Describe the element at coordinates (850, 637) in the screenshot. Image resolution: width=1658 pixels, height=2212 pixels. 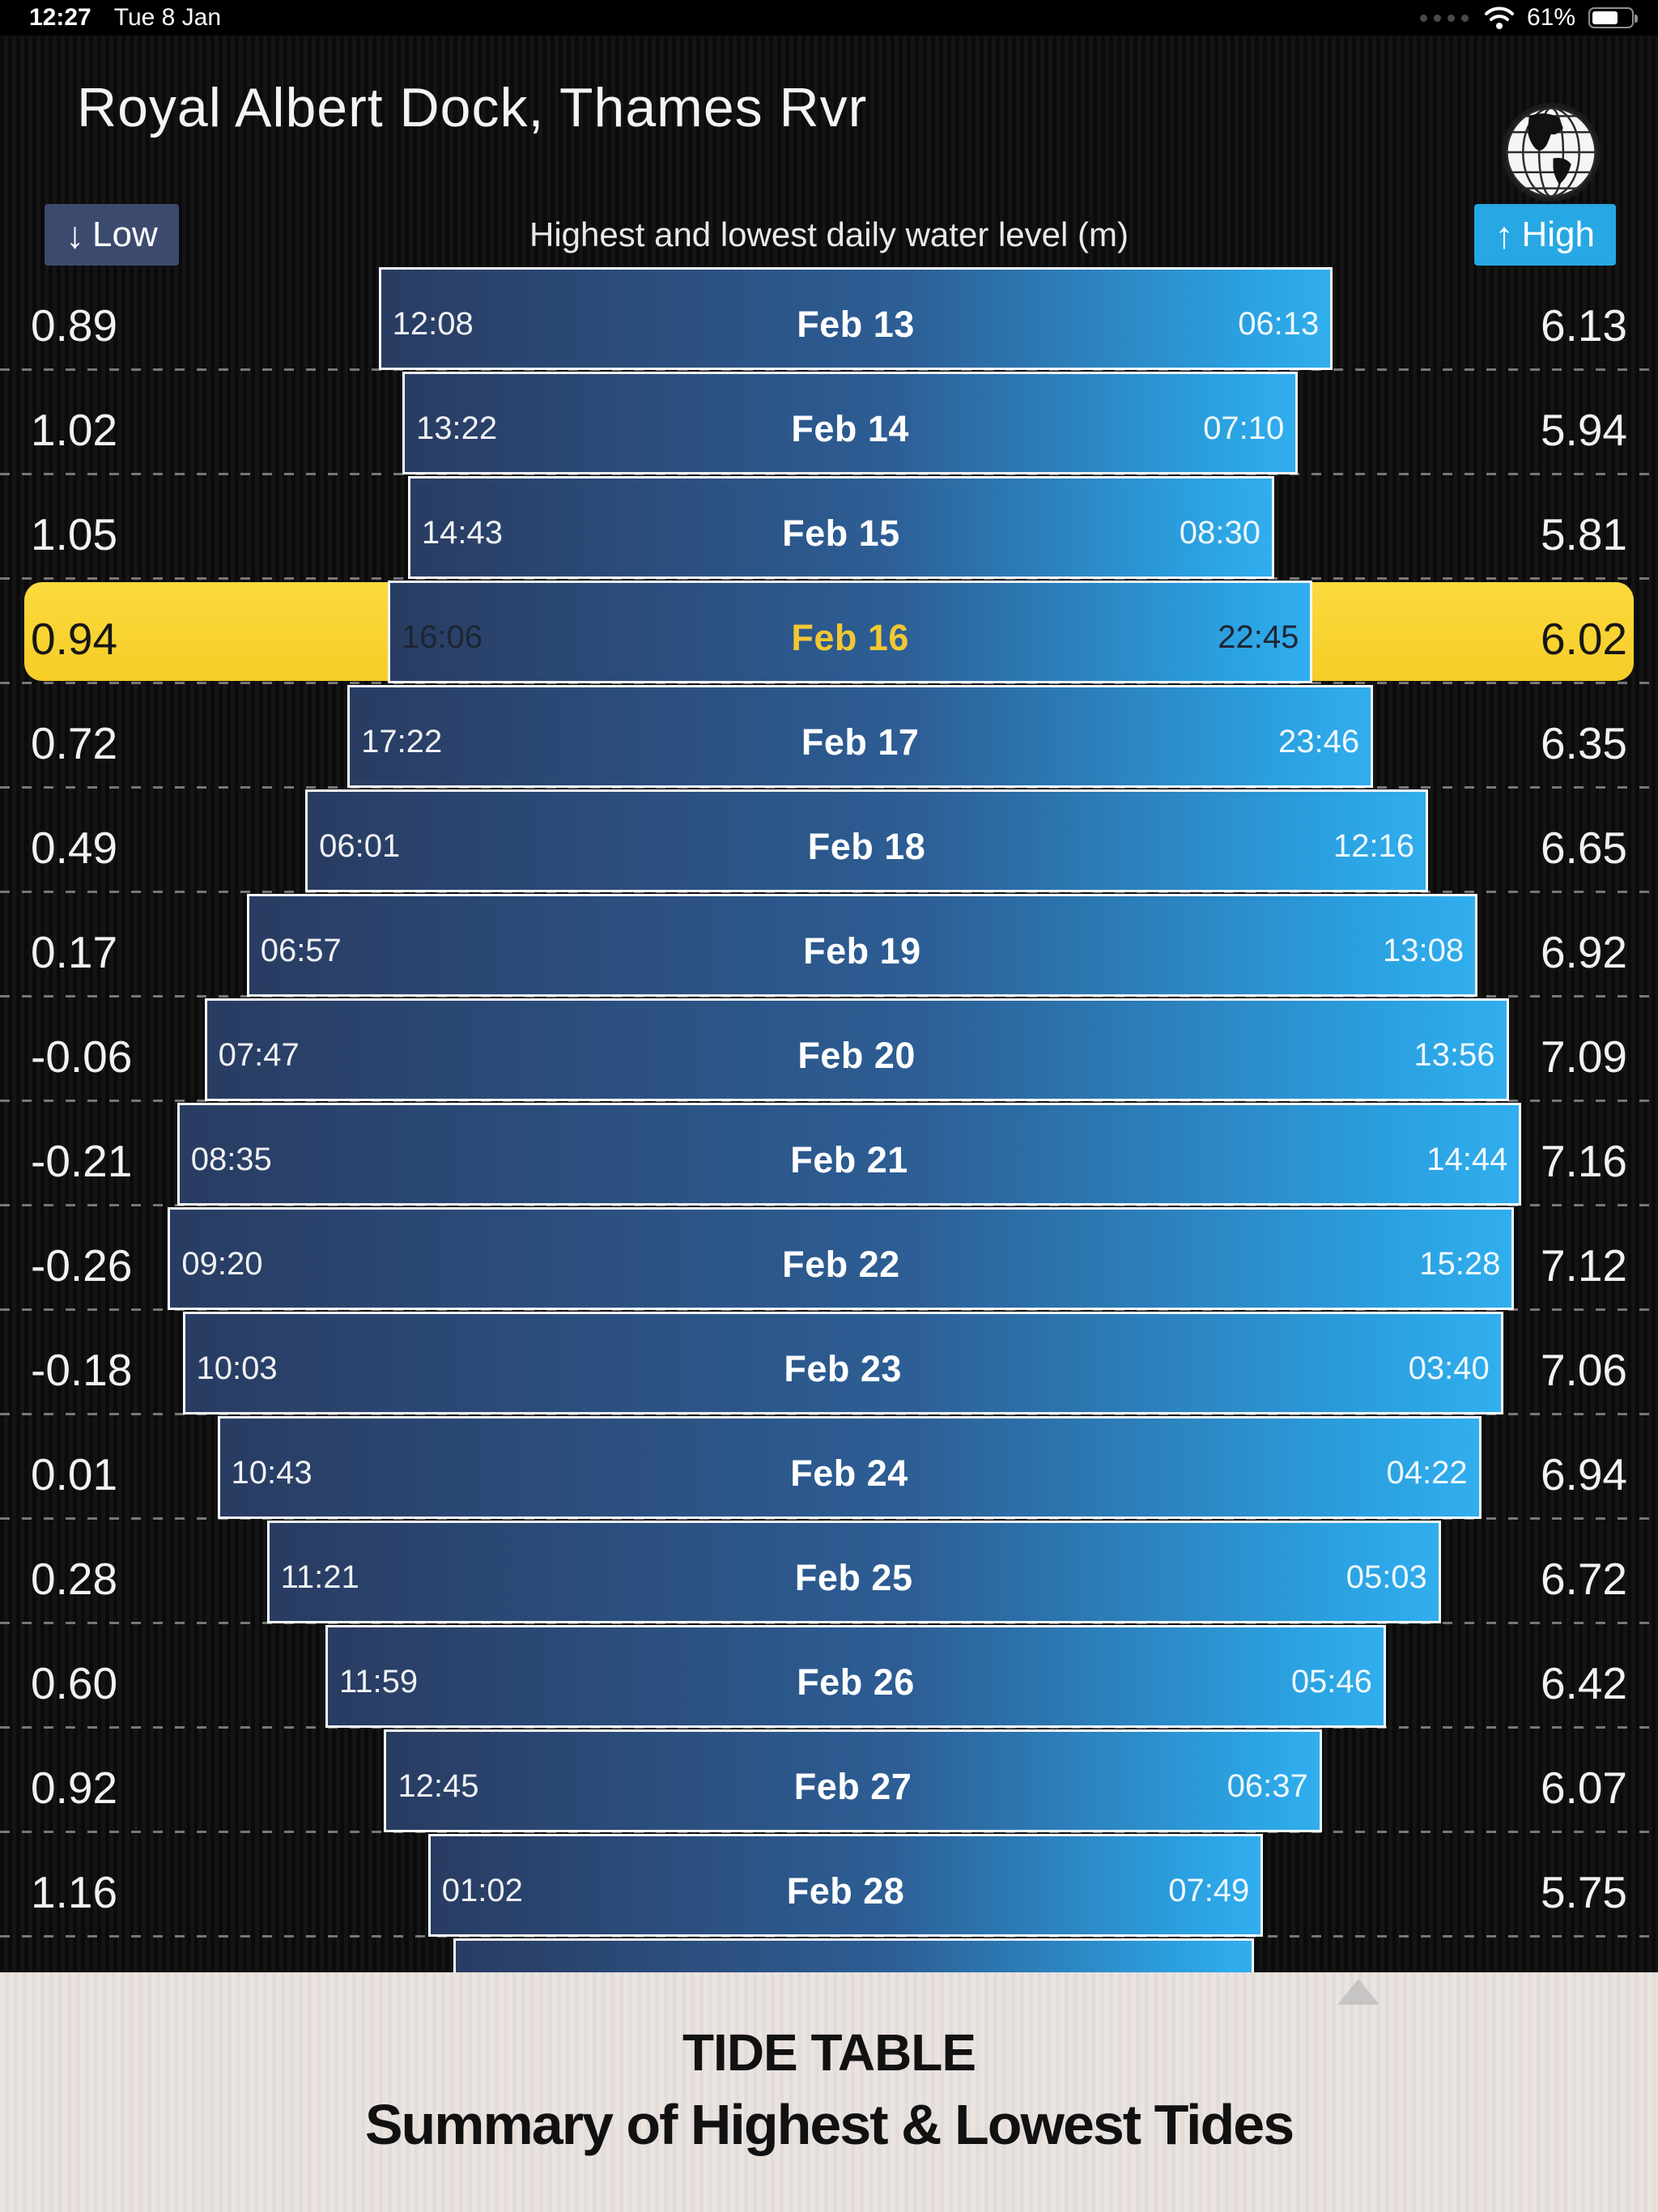
I see `row-date: Feb 16` at that location.